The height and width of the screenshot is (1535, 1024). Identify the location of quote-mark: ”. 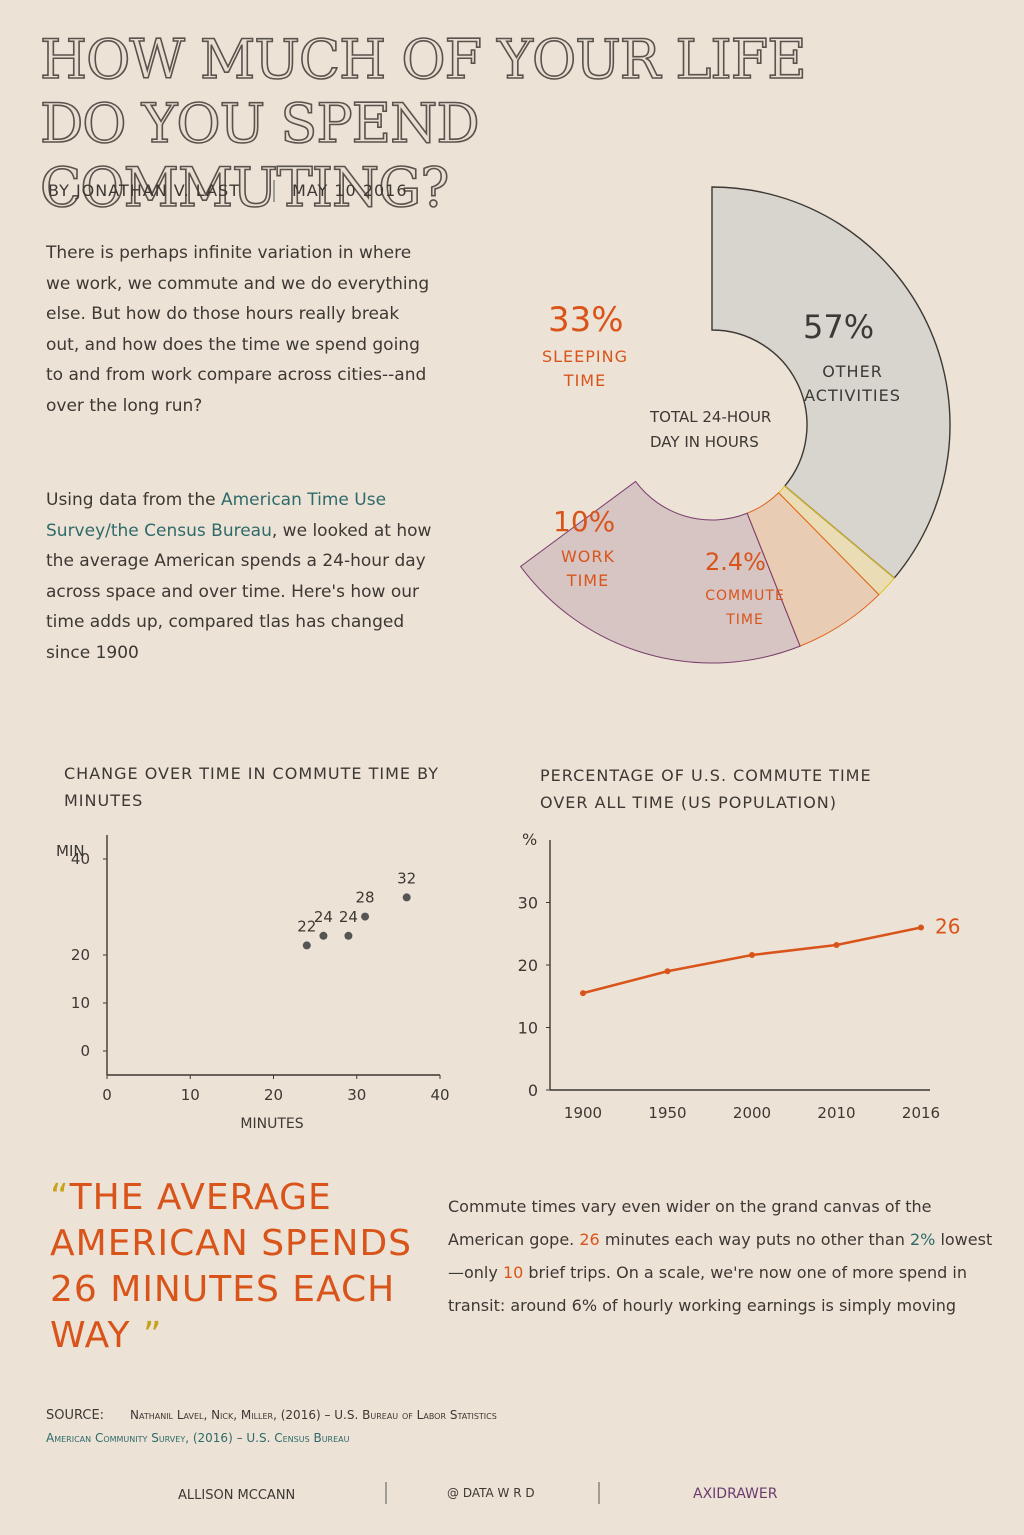
(152, 1335).